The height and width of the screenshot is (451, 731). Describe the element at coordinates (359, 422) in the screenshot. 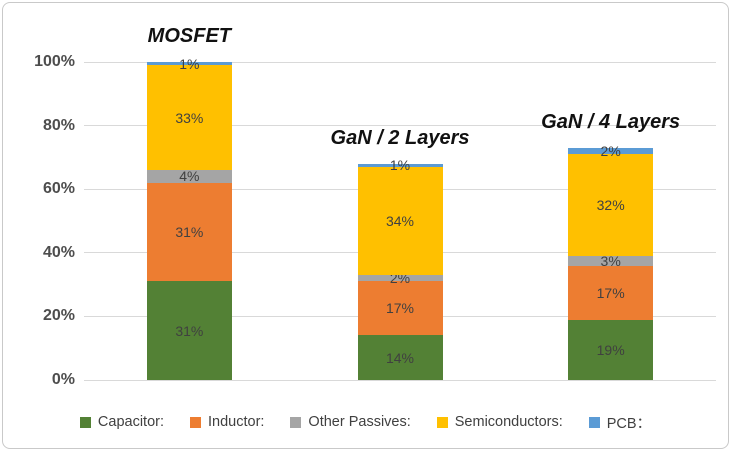

I see `legend-label-other-passives: Other Passives:` at that location.